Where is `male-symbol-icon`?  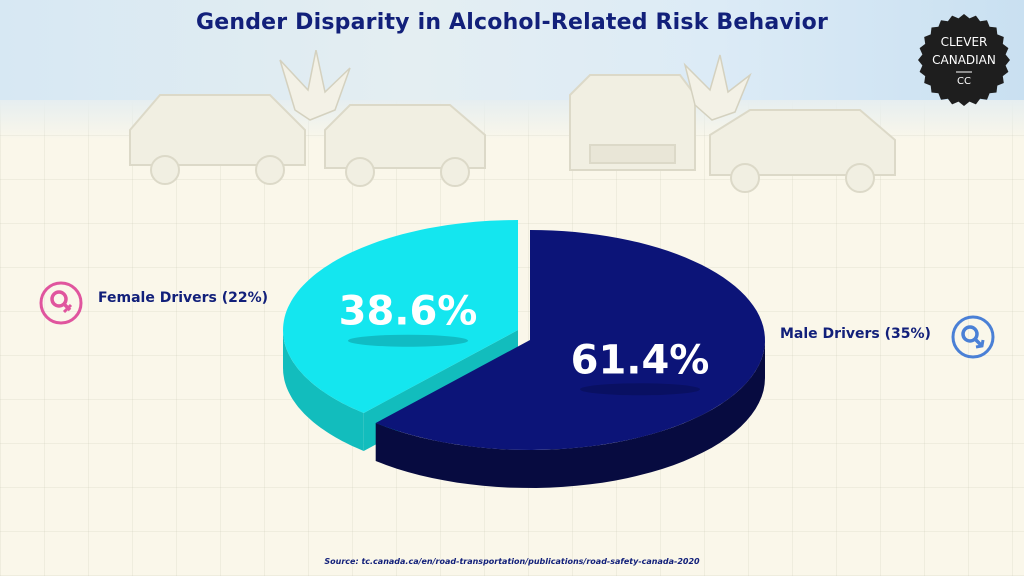
male-symbol-icon is located at coordinates (973, 337).